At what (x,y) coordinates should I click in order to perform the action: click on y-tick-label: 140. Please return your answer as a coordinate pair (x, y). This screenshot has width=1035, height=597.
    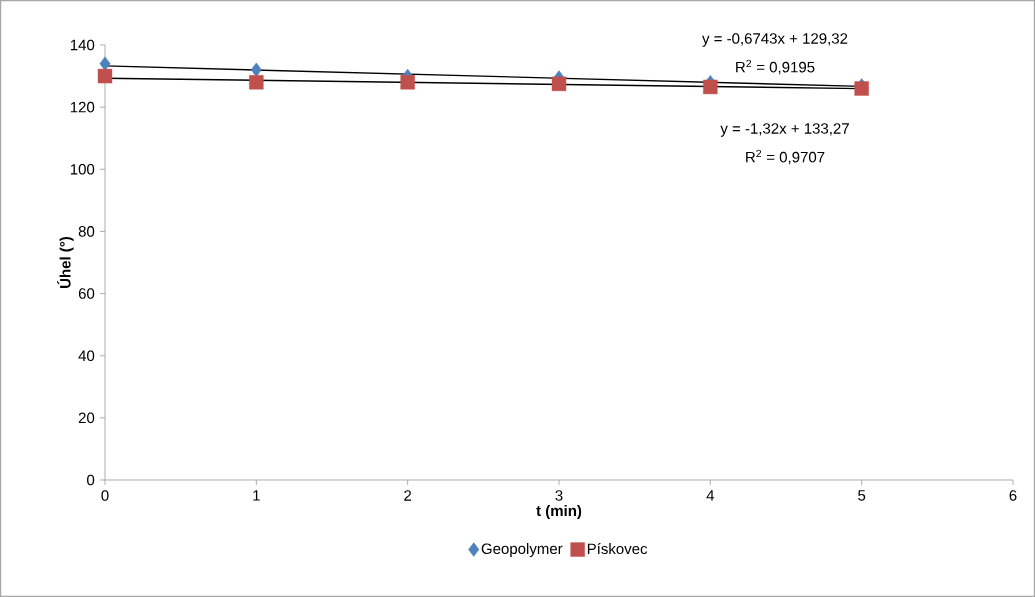
    Looking at the image, I should click on (82, 45).